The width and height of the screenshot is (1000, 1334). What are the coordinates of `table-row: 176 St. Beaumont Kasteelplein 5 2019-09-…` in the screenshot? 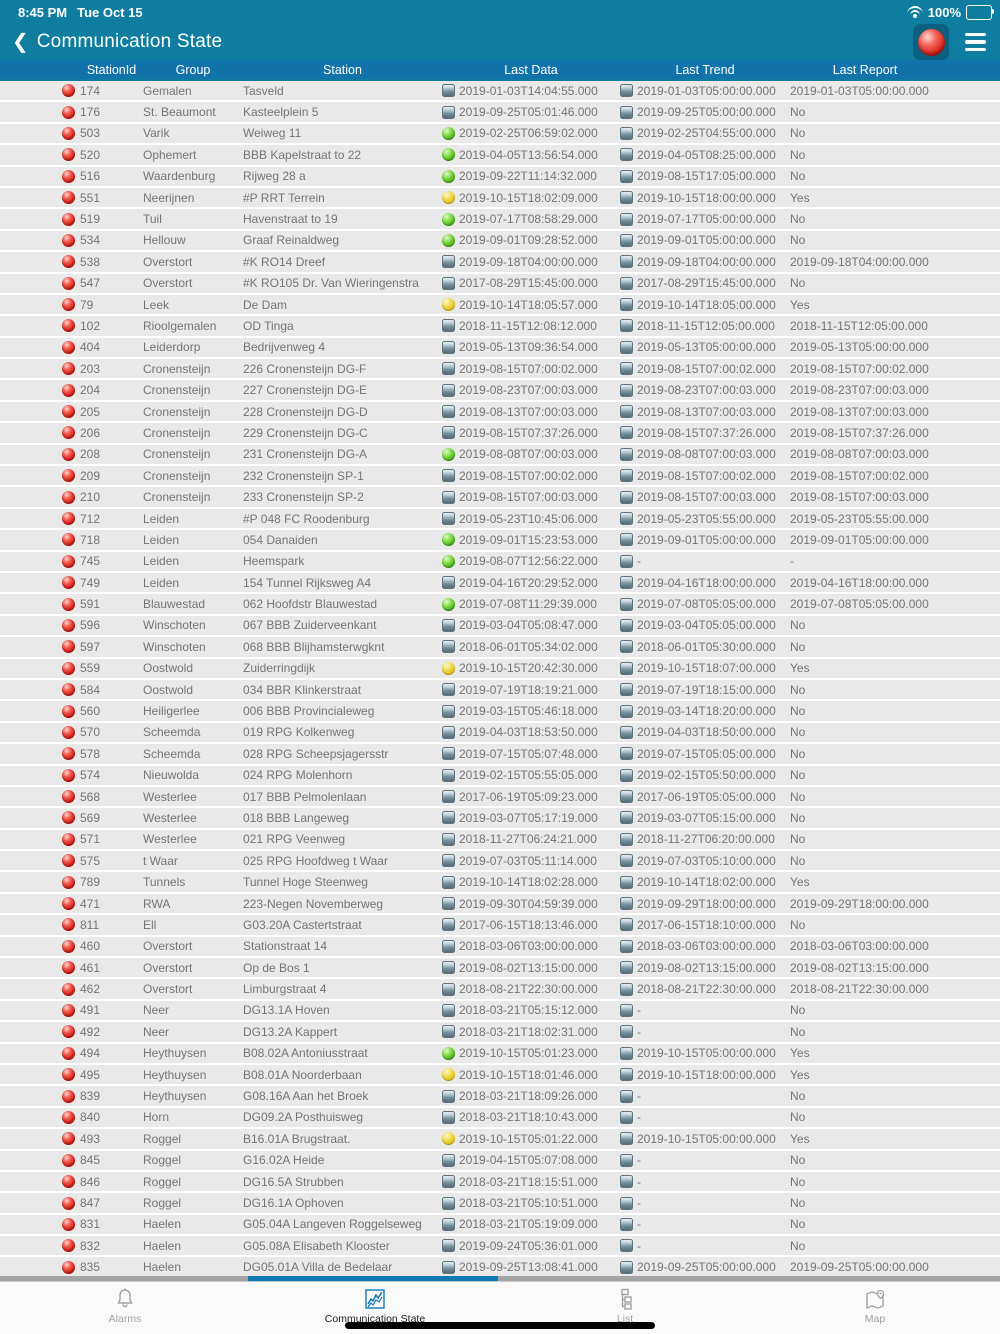 It's located at (500, 113).